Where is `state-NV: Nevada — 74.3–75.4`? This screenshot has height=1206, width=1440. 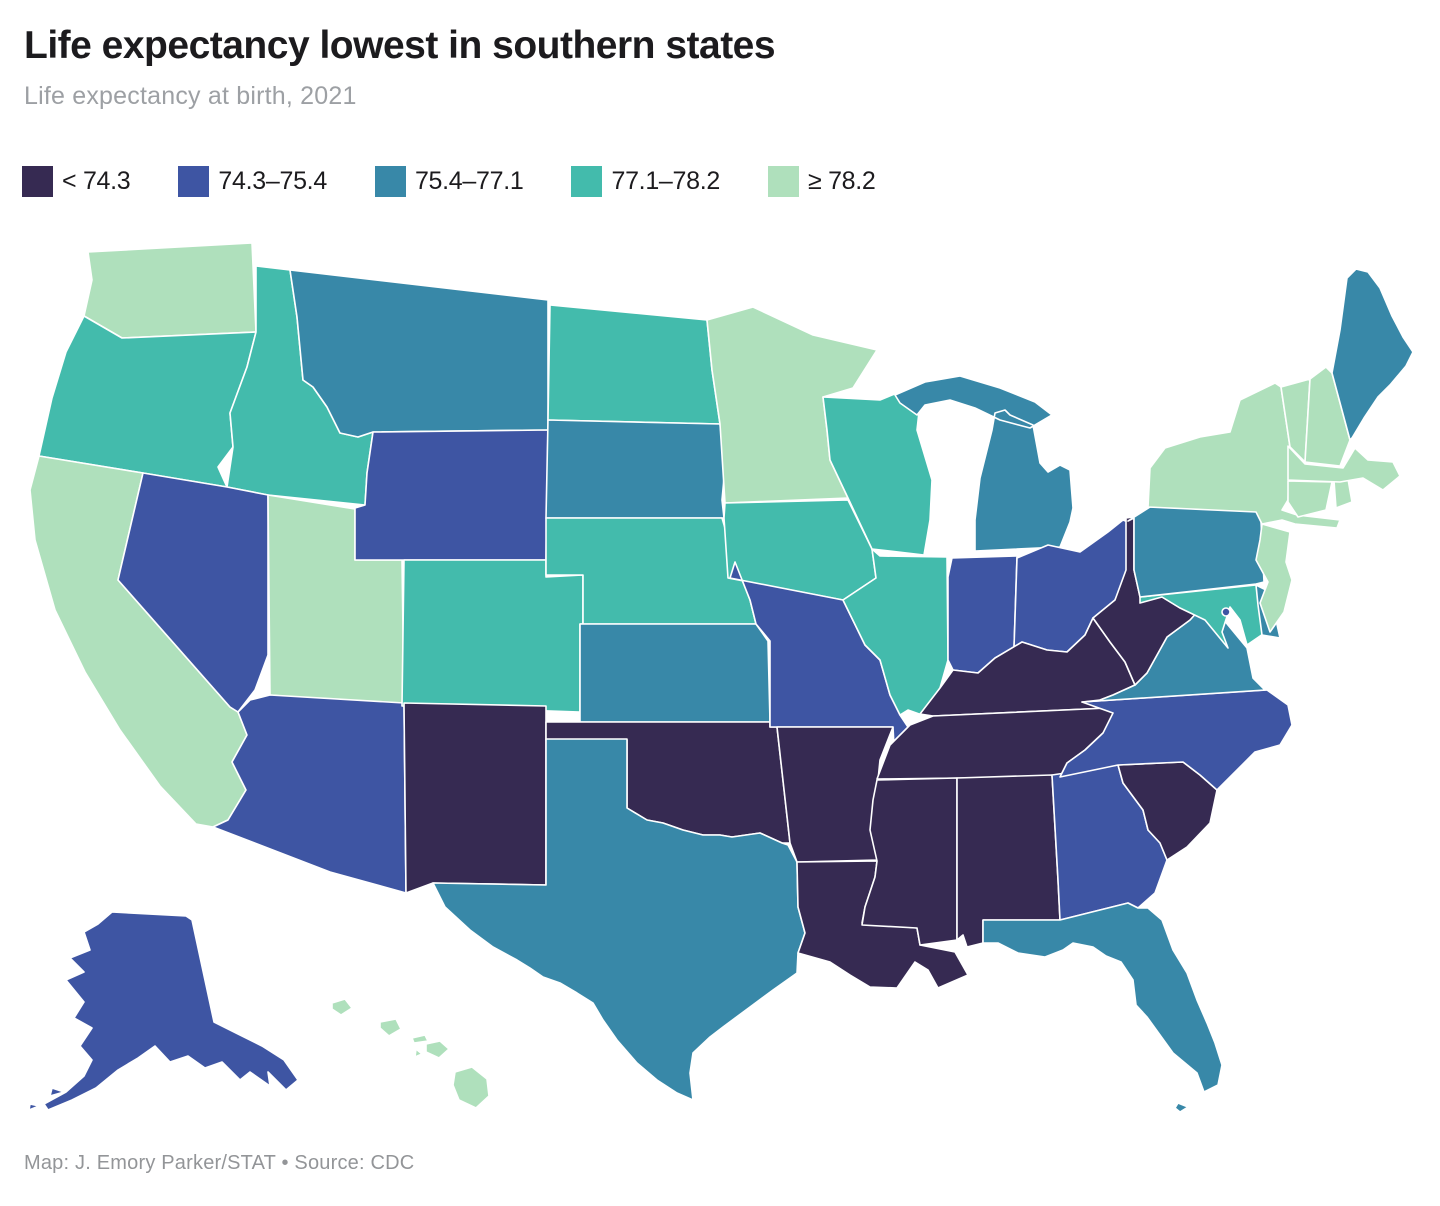
state-NV: Nevada — 74.3–75.4 is located at coordinates (193, 592).